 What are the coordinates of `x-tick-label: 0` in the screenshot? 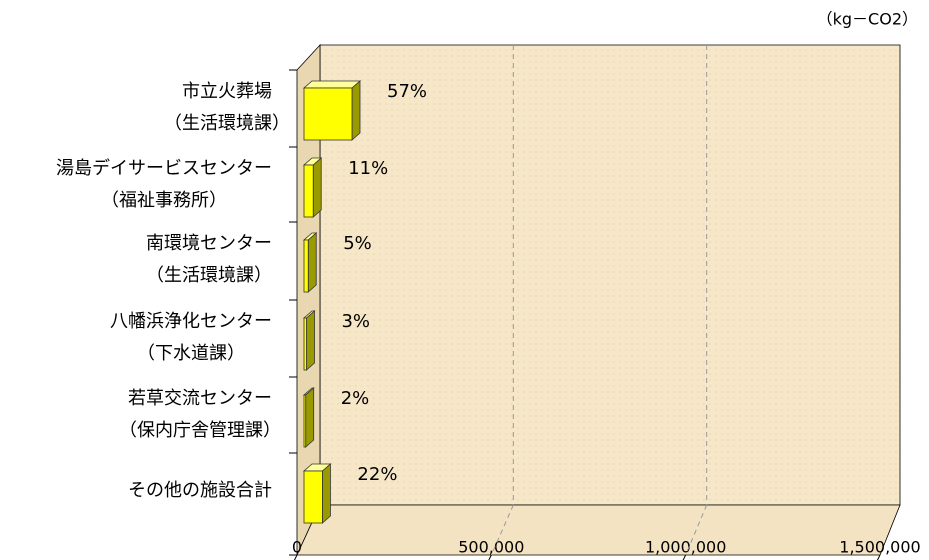 It's located at (297, 547).